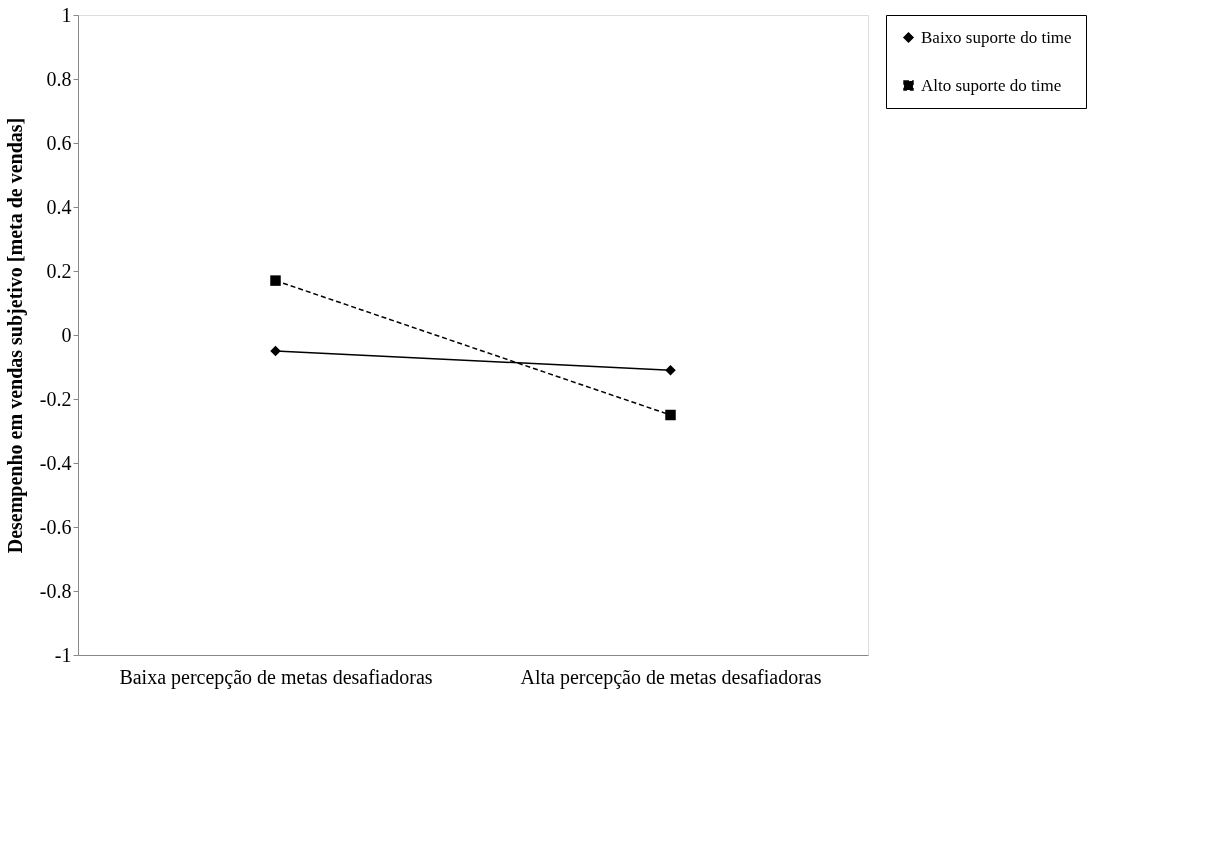  What do you see at coordinates (991, 85) in the screenshot?
I see `legend-label: Alto suporte do time` at bounding box center [991, 85].